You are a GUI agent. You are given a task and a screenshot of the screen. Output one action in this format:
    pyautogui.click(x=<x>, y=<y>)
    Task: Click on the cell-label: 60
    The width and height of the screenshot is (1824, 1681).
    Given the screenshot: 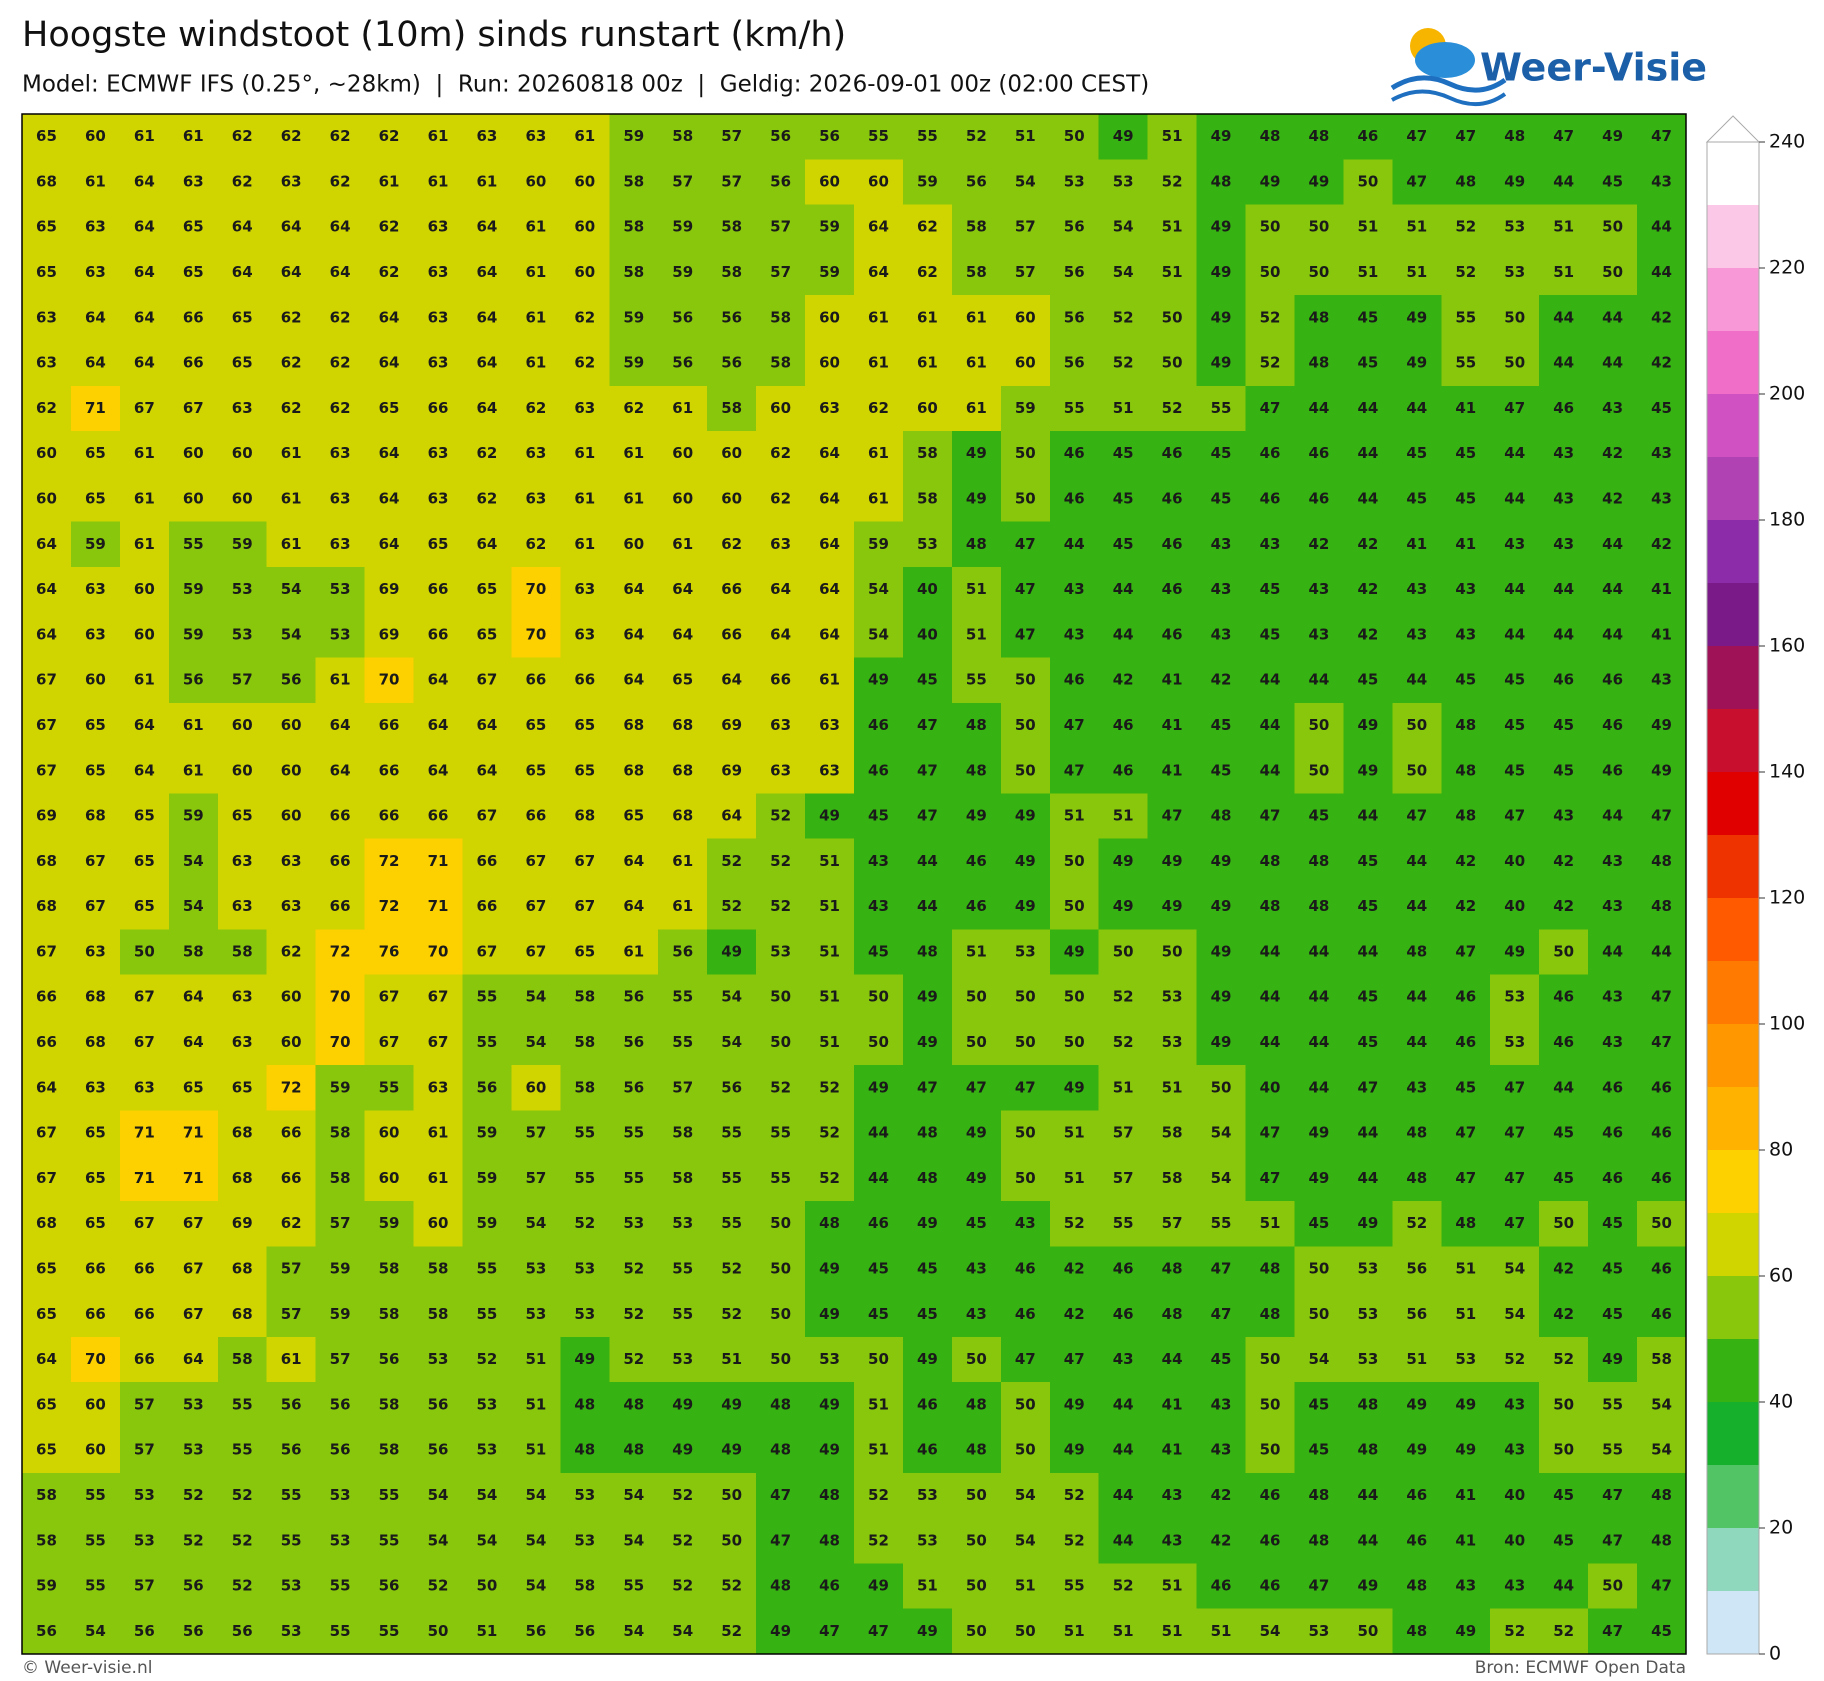 What is the action you would take?
    pyautogui.click(x=829, y=363)
    